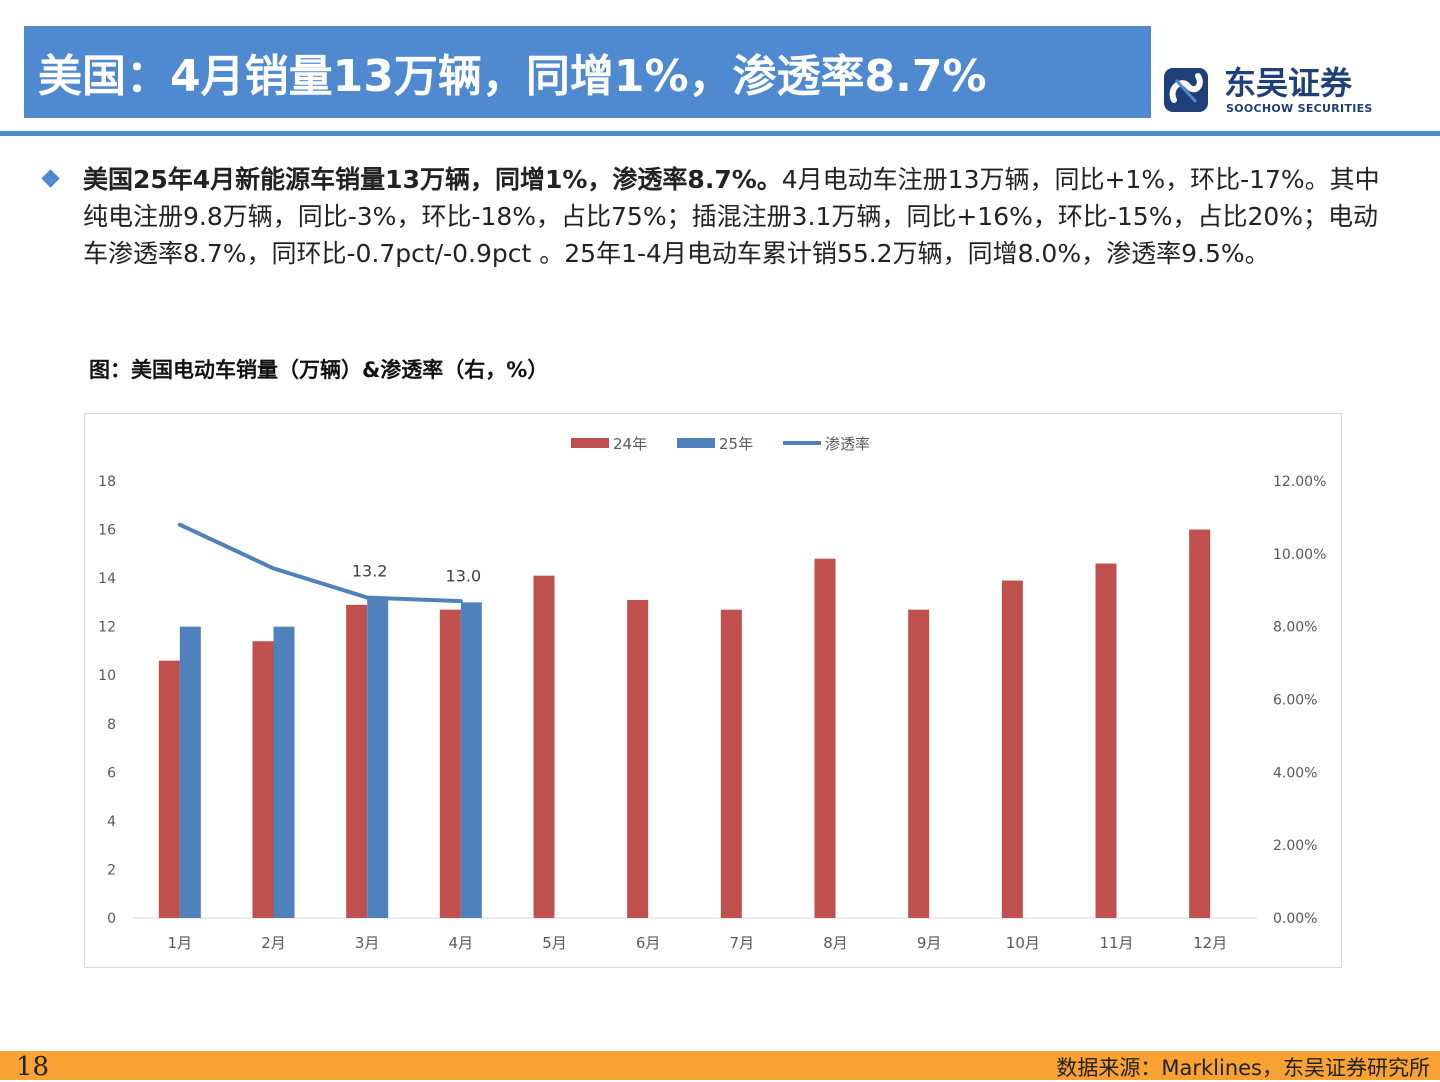  What do you see at coordinates (320, 563) in the screenshot?
I see `line-渗透率` at bounding box center [320, 563].